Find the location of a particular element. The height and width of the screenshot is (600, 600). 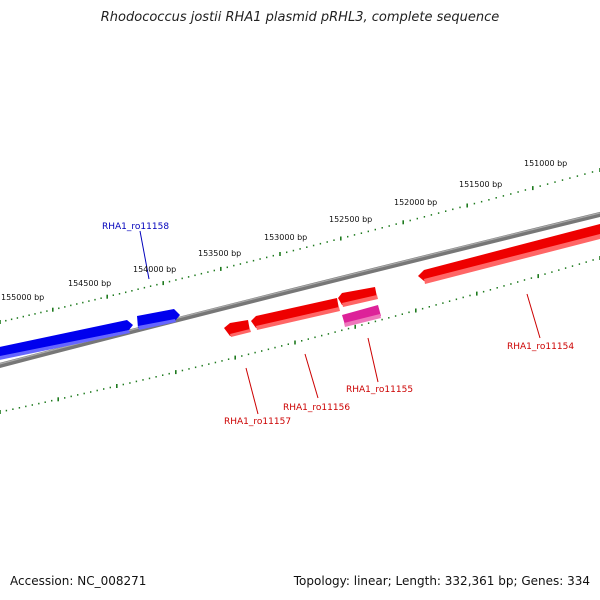

leader-line-ro11156 is located at coordinates (311, 376).